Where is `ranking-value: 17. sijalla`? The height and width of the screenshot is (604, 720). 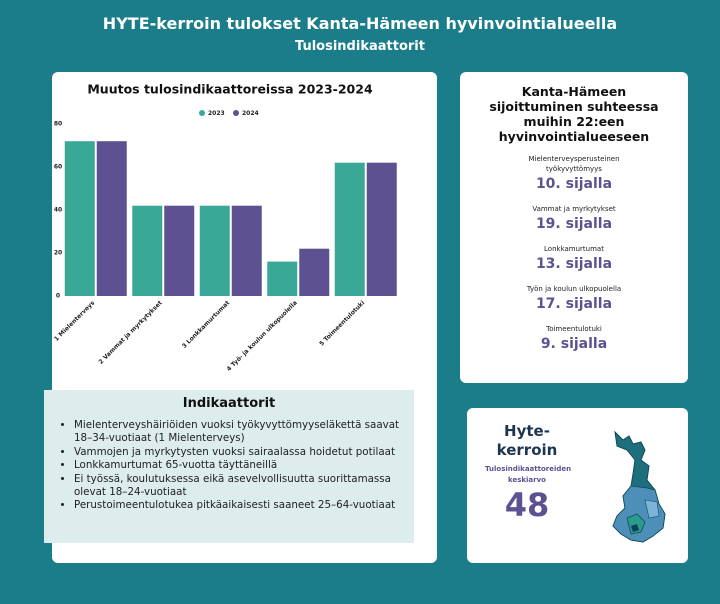
ranking-value: 17. sijalla is located at coordinates (574, 304).